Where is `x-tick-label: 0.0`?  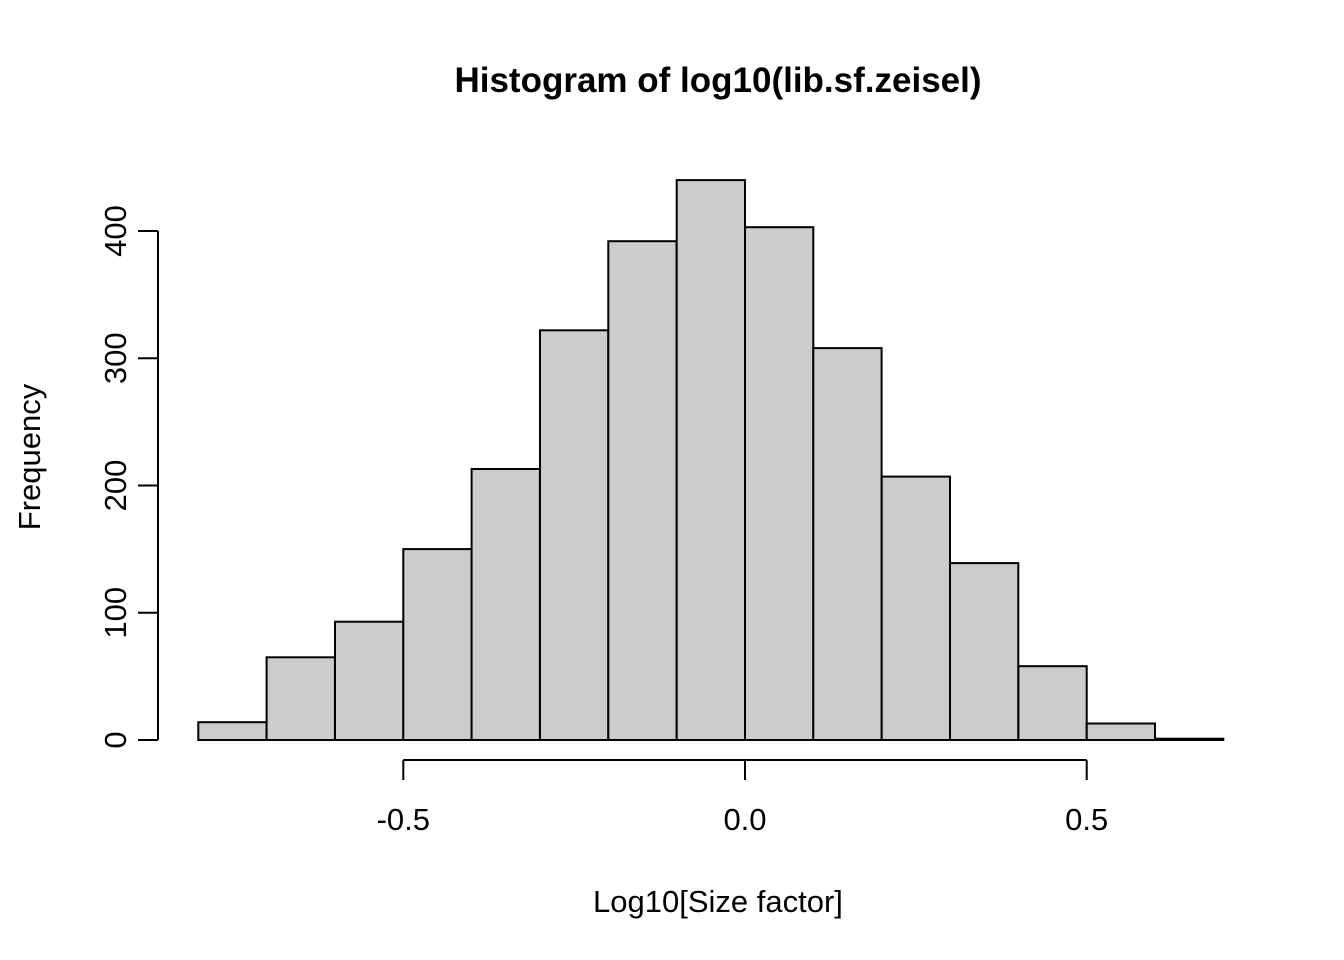 x-tick-label: 0.0 is located at coordinates (744, 819).